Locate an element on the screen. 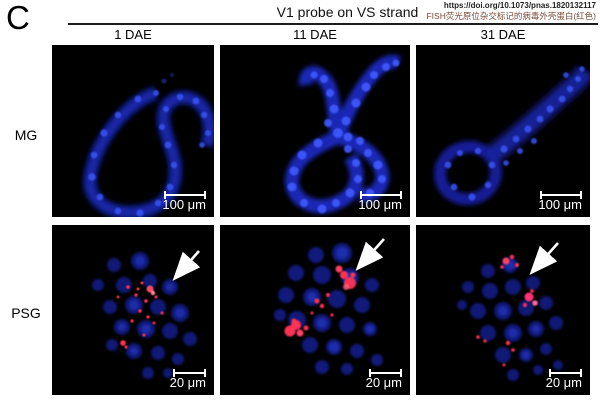 The image size is (600, 403). micrograph-mg-1dae: 100 μm is located at coordinates (133, 131).